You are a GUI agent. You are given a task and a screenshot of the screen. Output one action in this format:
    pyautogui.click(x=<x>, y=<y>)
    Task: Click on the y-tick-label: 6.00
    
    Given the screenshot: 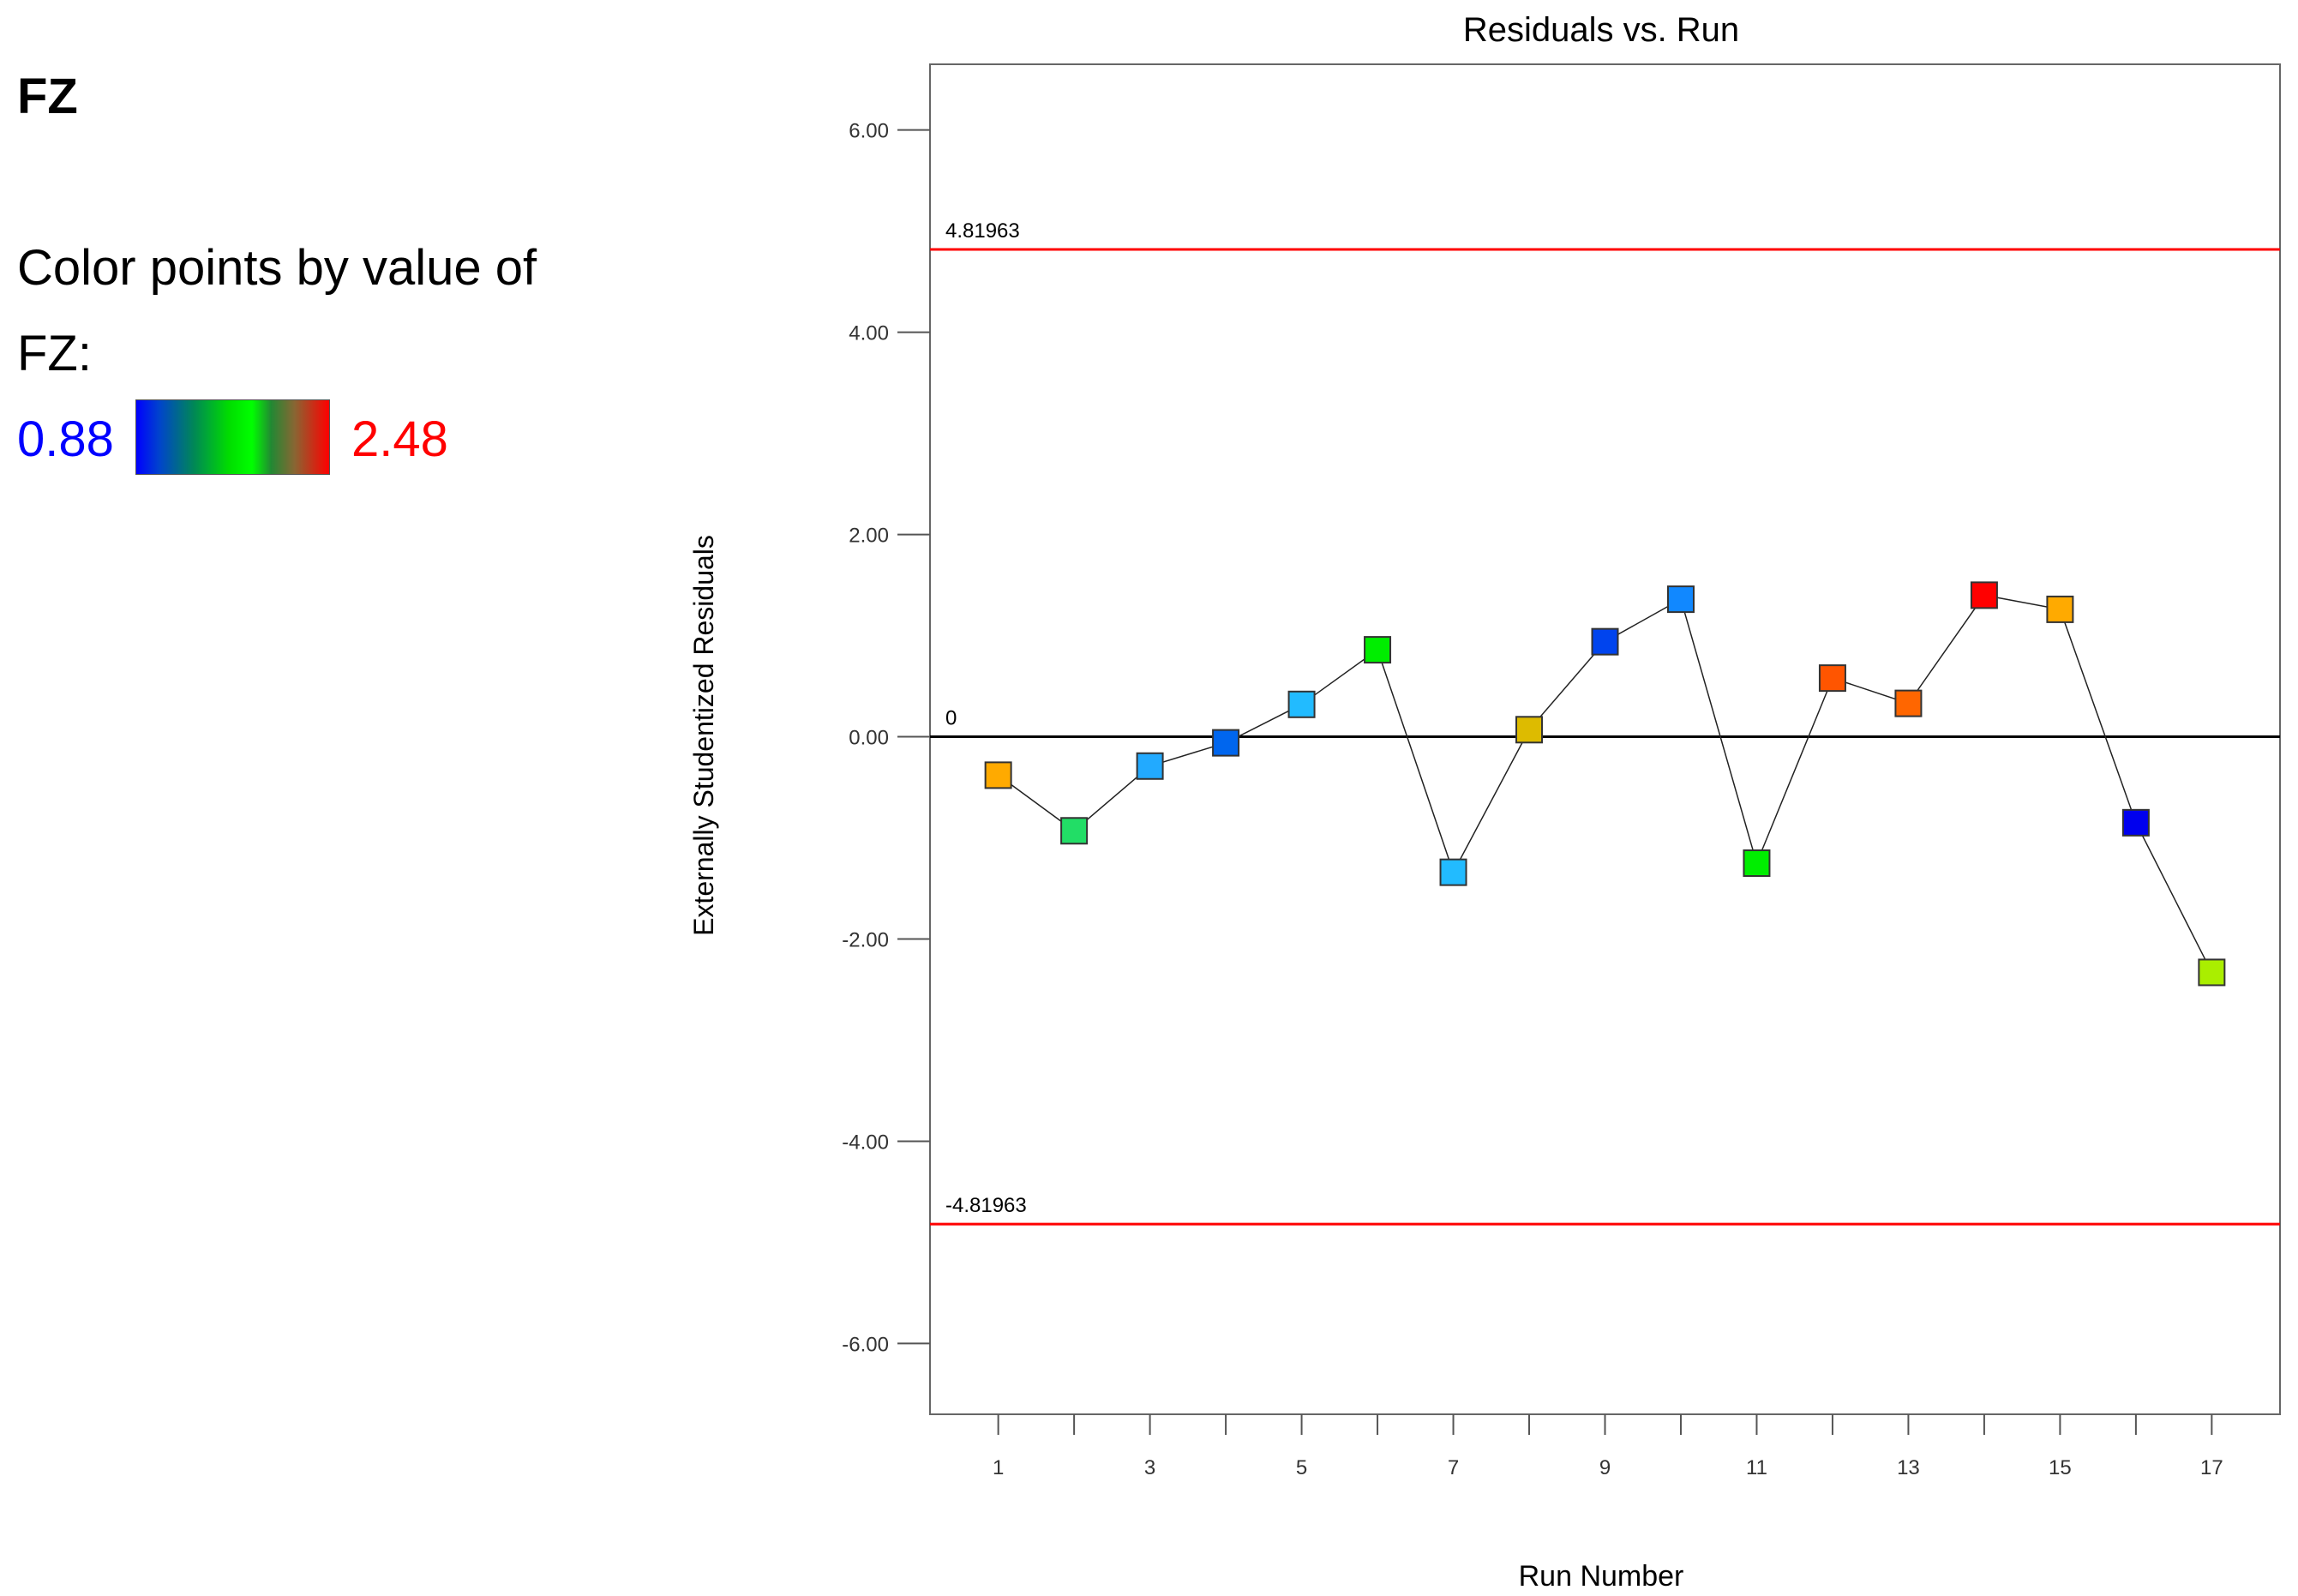 What is the action you would take?
    pyautogui.click(x=869, y=131)
    